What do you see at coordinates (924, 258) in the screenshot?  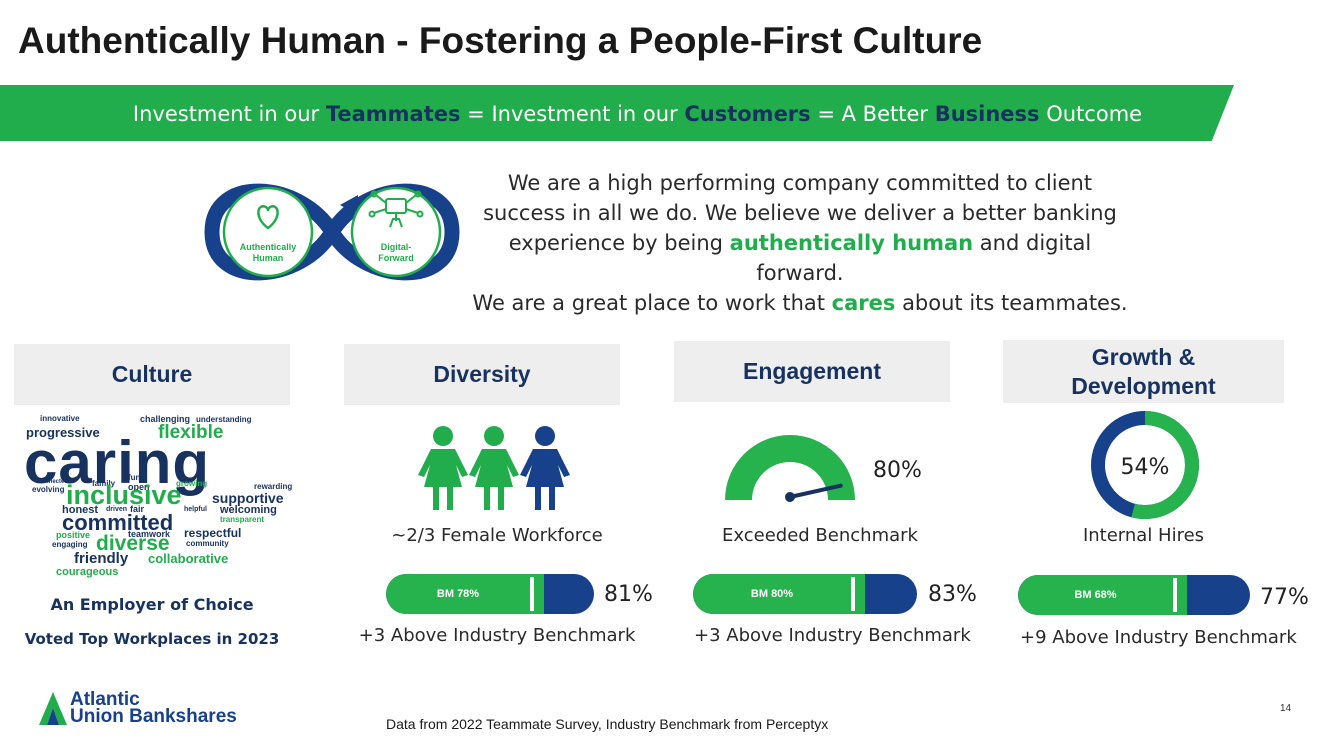 I see `statement-text: and digital forward.` at bounding box center [924, 258].